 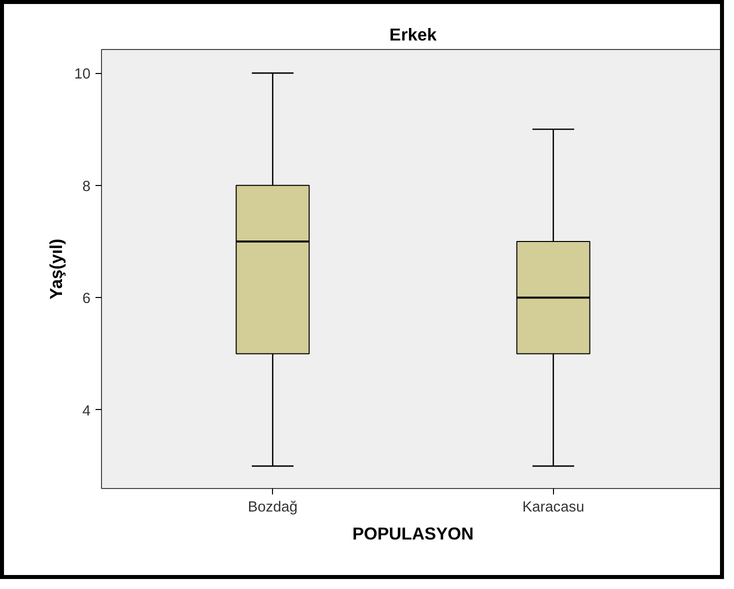 I want to click on y-tick-label: 10, so click(x=82, y=74).